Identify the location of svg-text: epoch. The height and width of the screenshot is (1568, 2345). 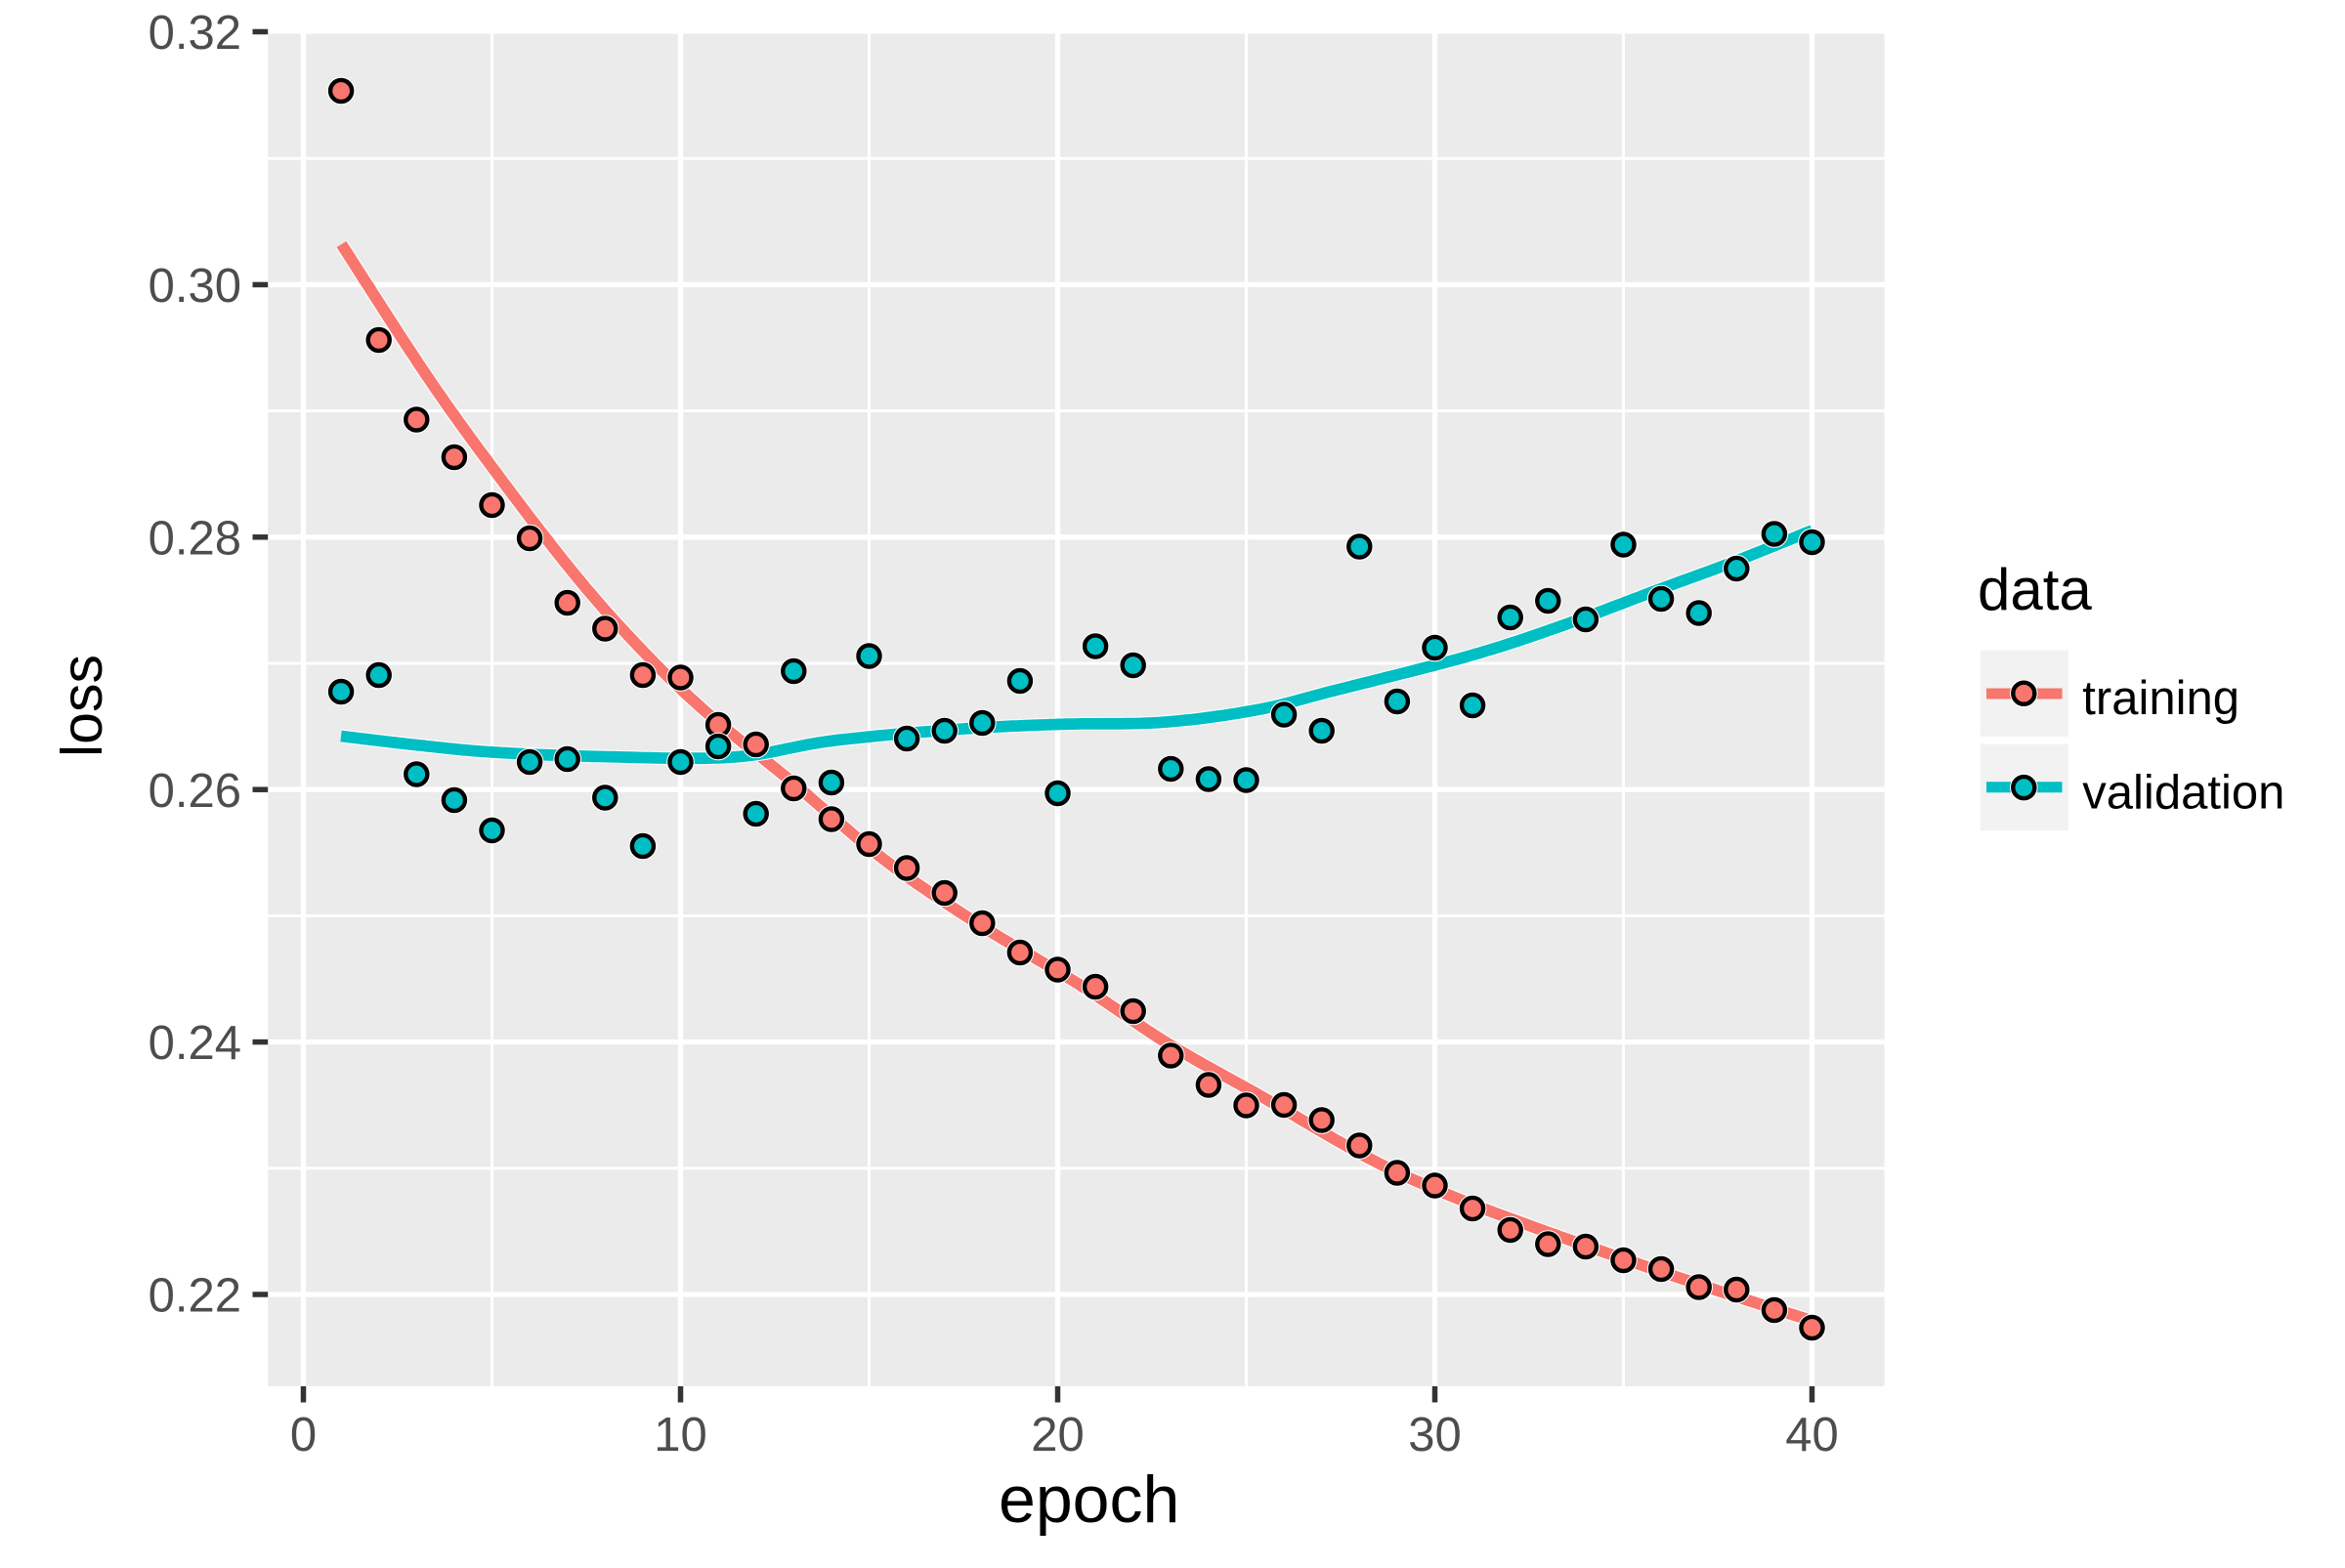
(1089, 1499).